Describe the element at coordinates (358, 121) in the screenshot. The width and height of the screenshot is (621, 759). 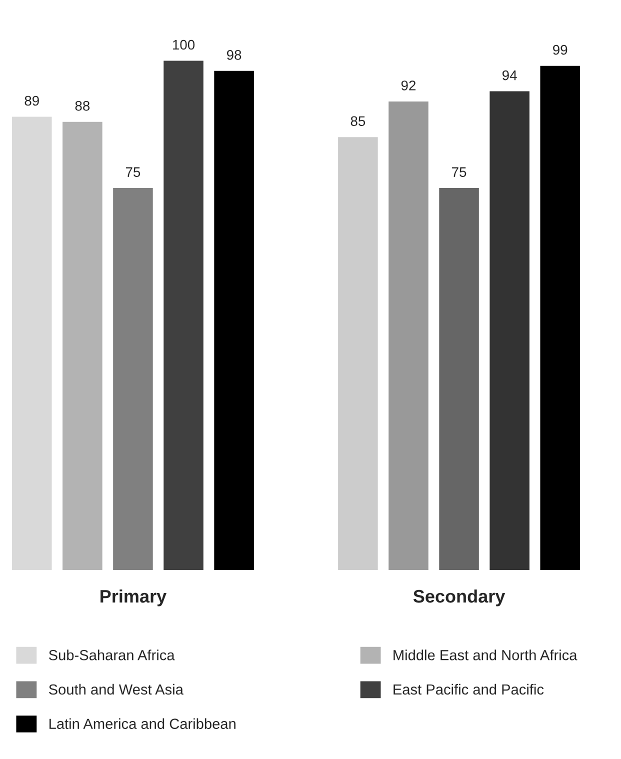
I see `data-label: 85` at that location.